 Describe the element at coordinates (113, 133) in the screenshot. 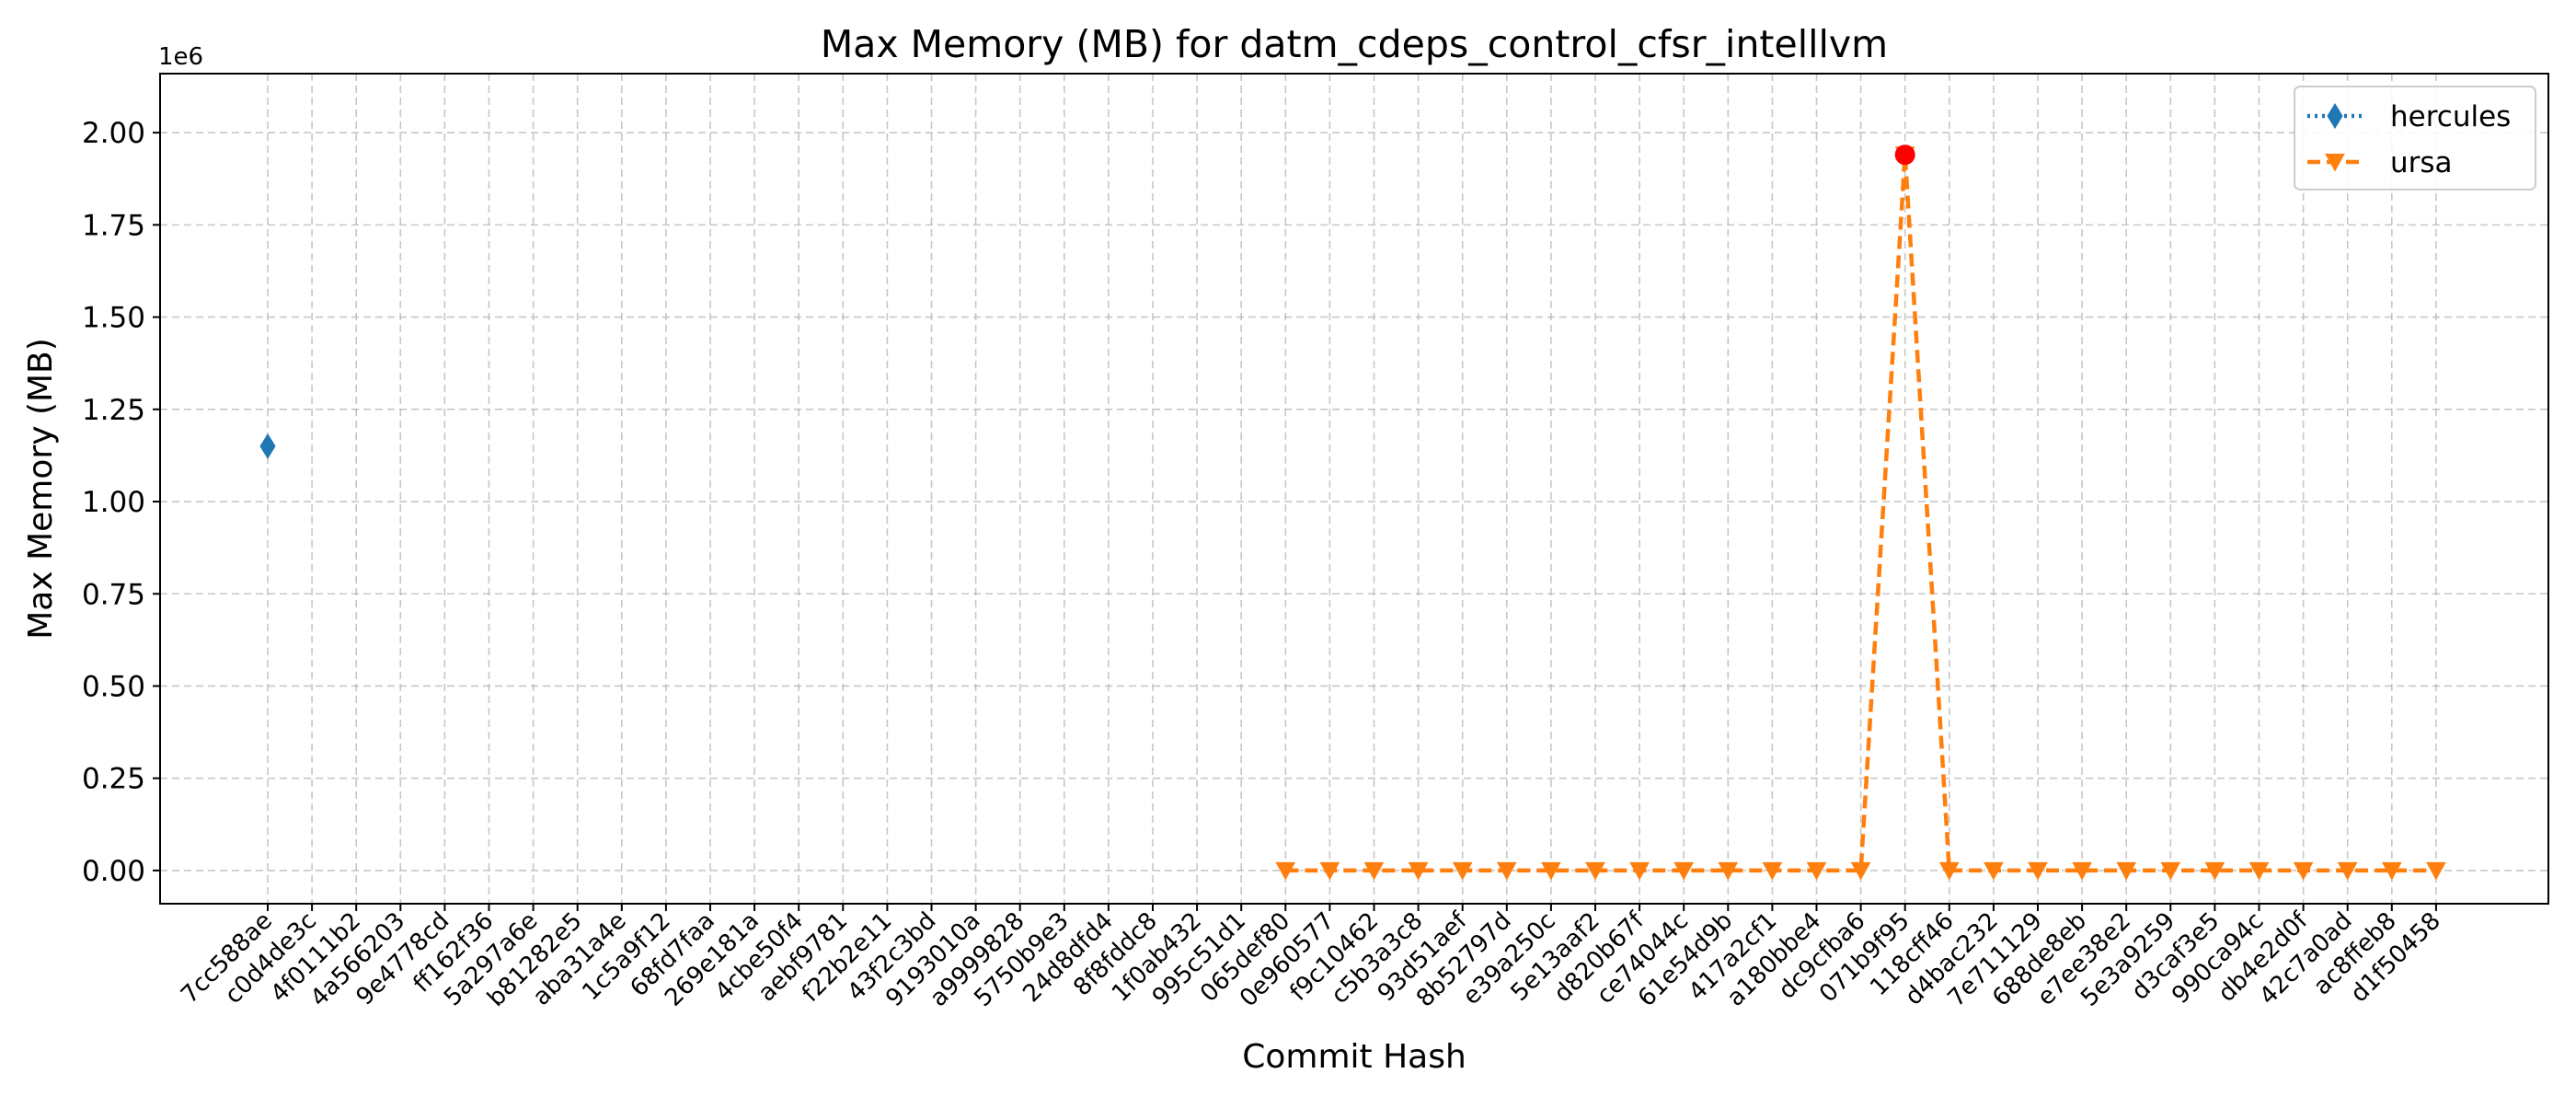

I see `y-tick-label: 2.00` at that location.